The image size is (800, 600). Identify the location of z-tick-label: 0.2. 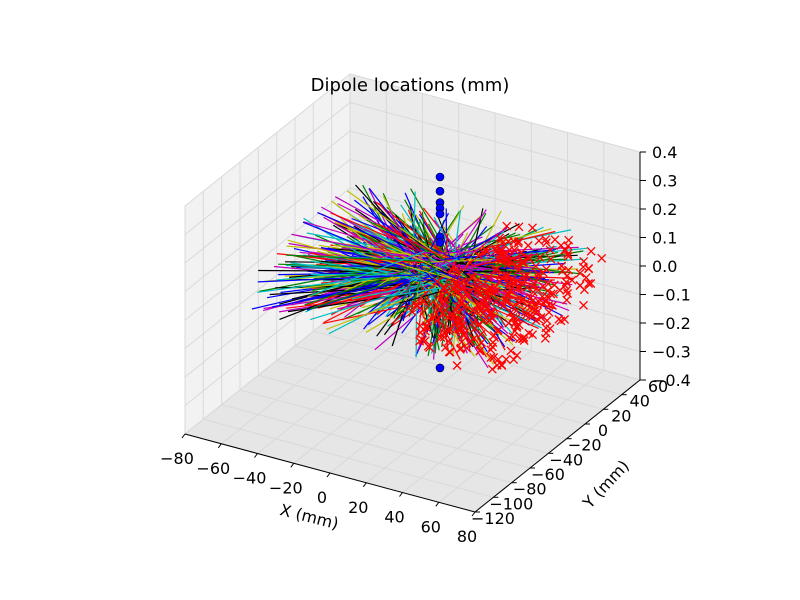
(664, 209).